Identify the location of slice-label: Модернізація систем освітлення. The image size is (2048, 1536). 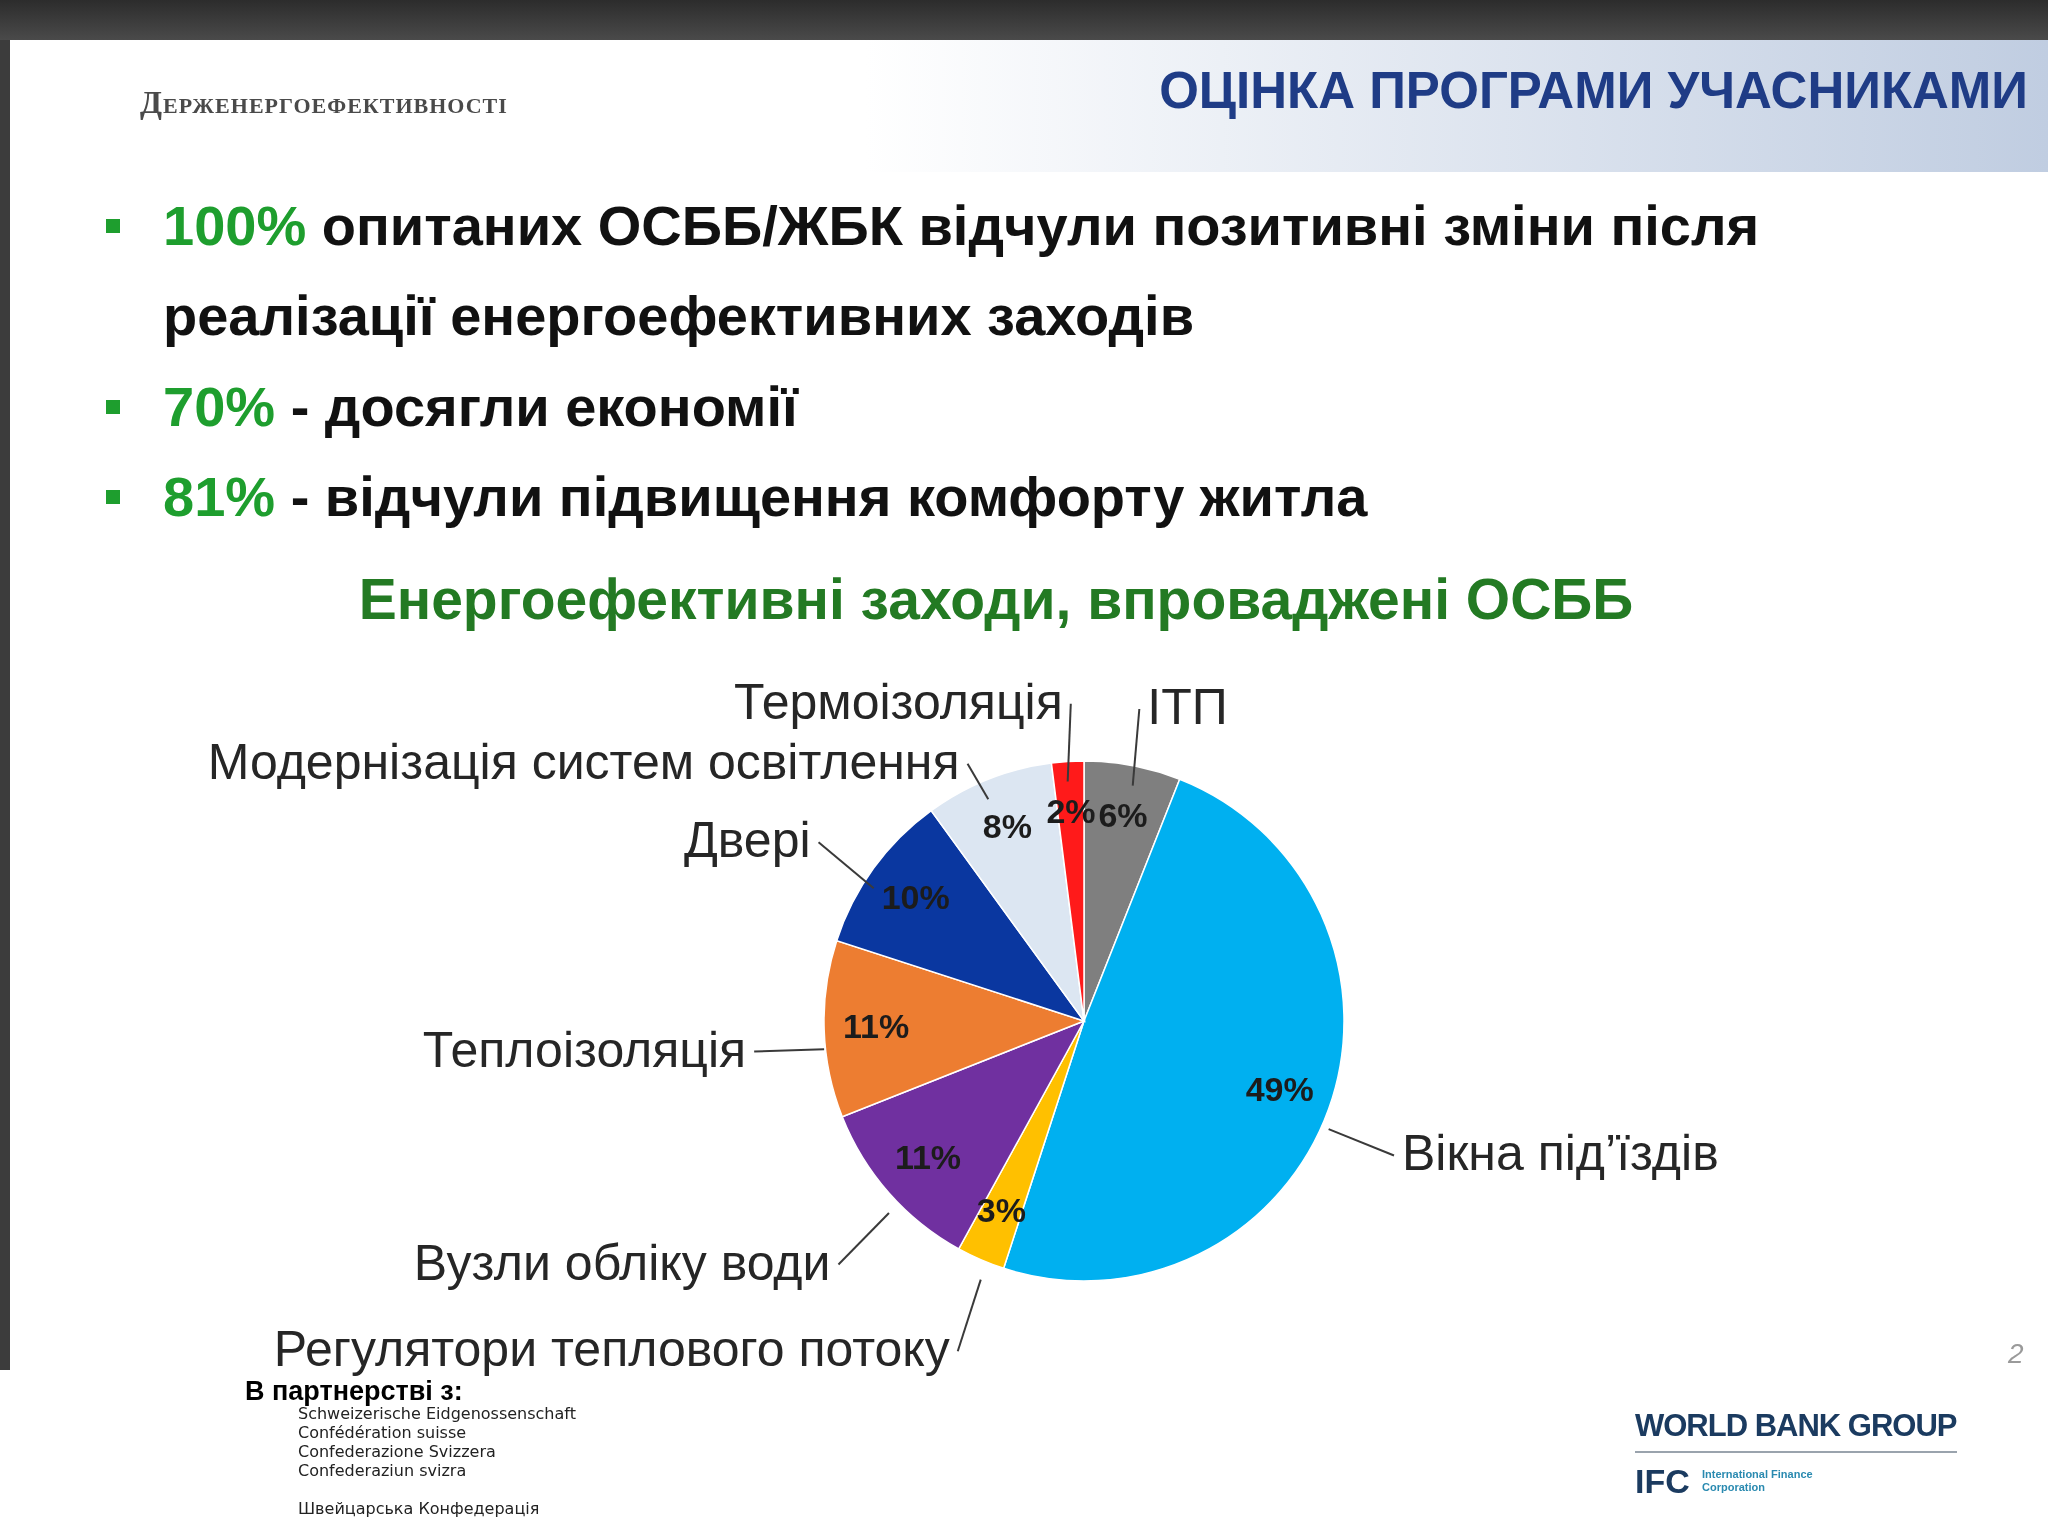
(583, 761).